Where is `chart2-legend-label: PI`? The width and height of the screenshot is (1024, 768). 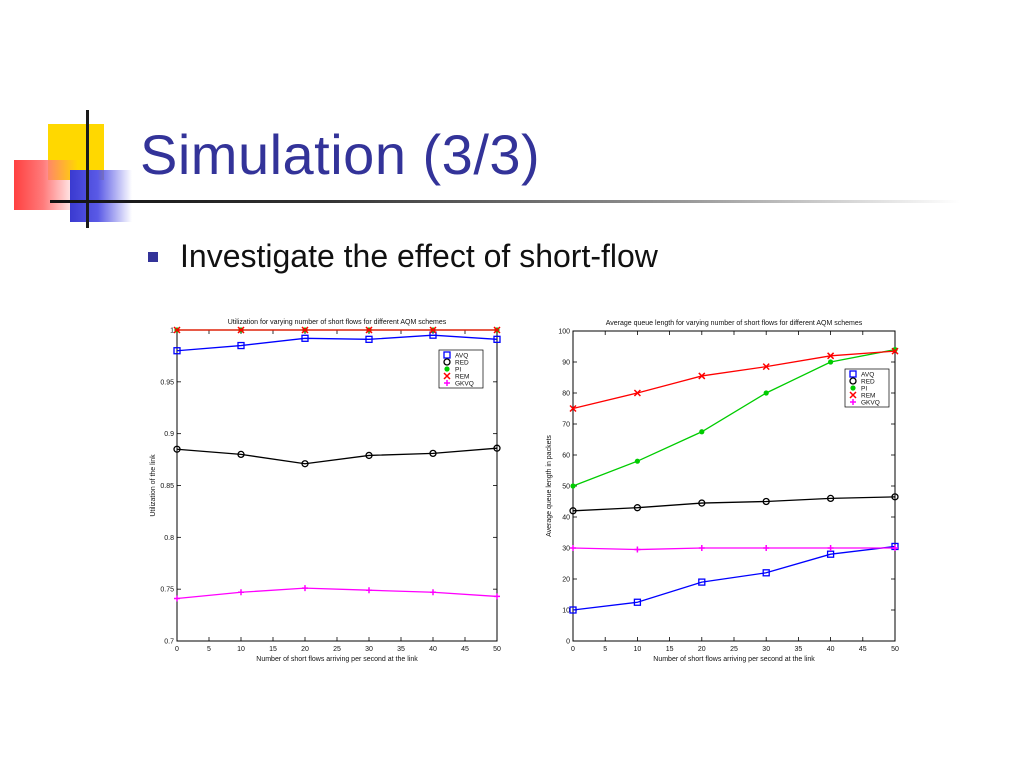 chart2-legend-label: PI is located at coordinates (864, 389).